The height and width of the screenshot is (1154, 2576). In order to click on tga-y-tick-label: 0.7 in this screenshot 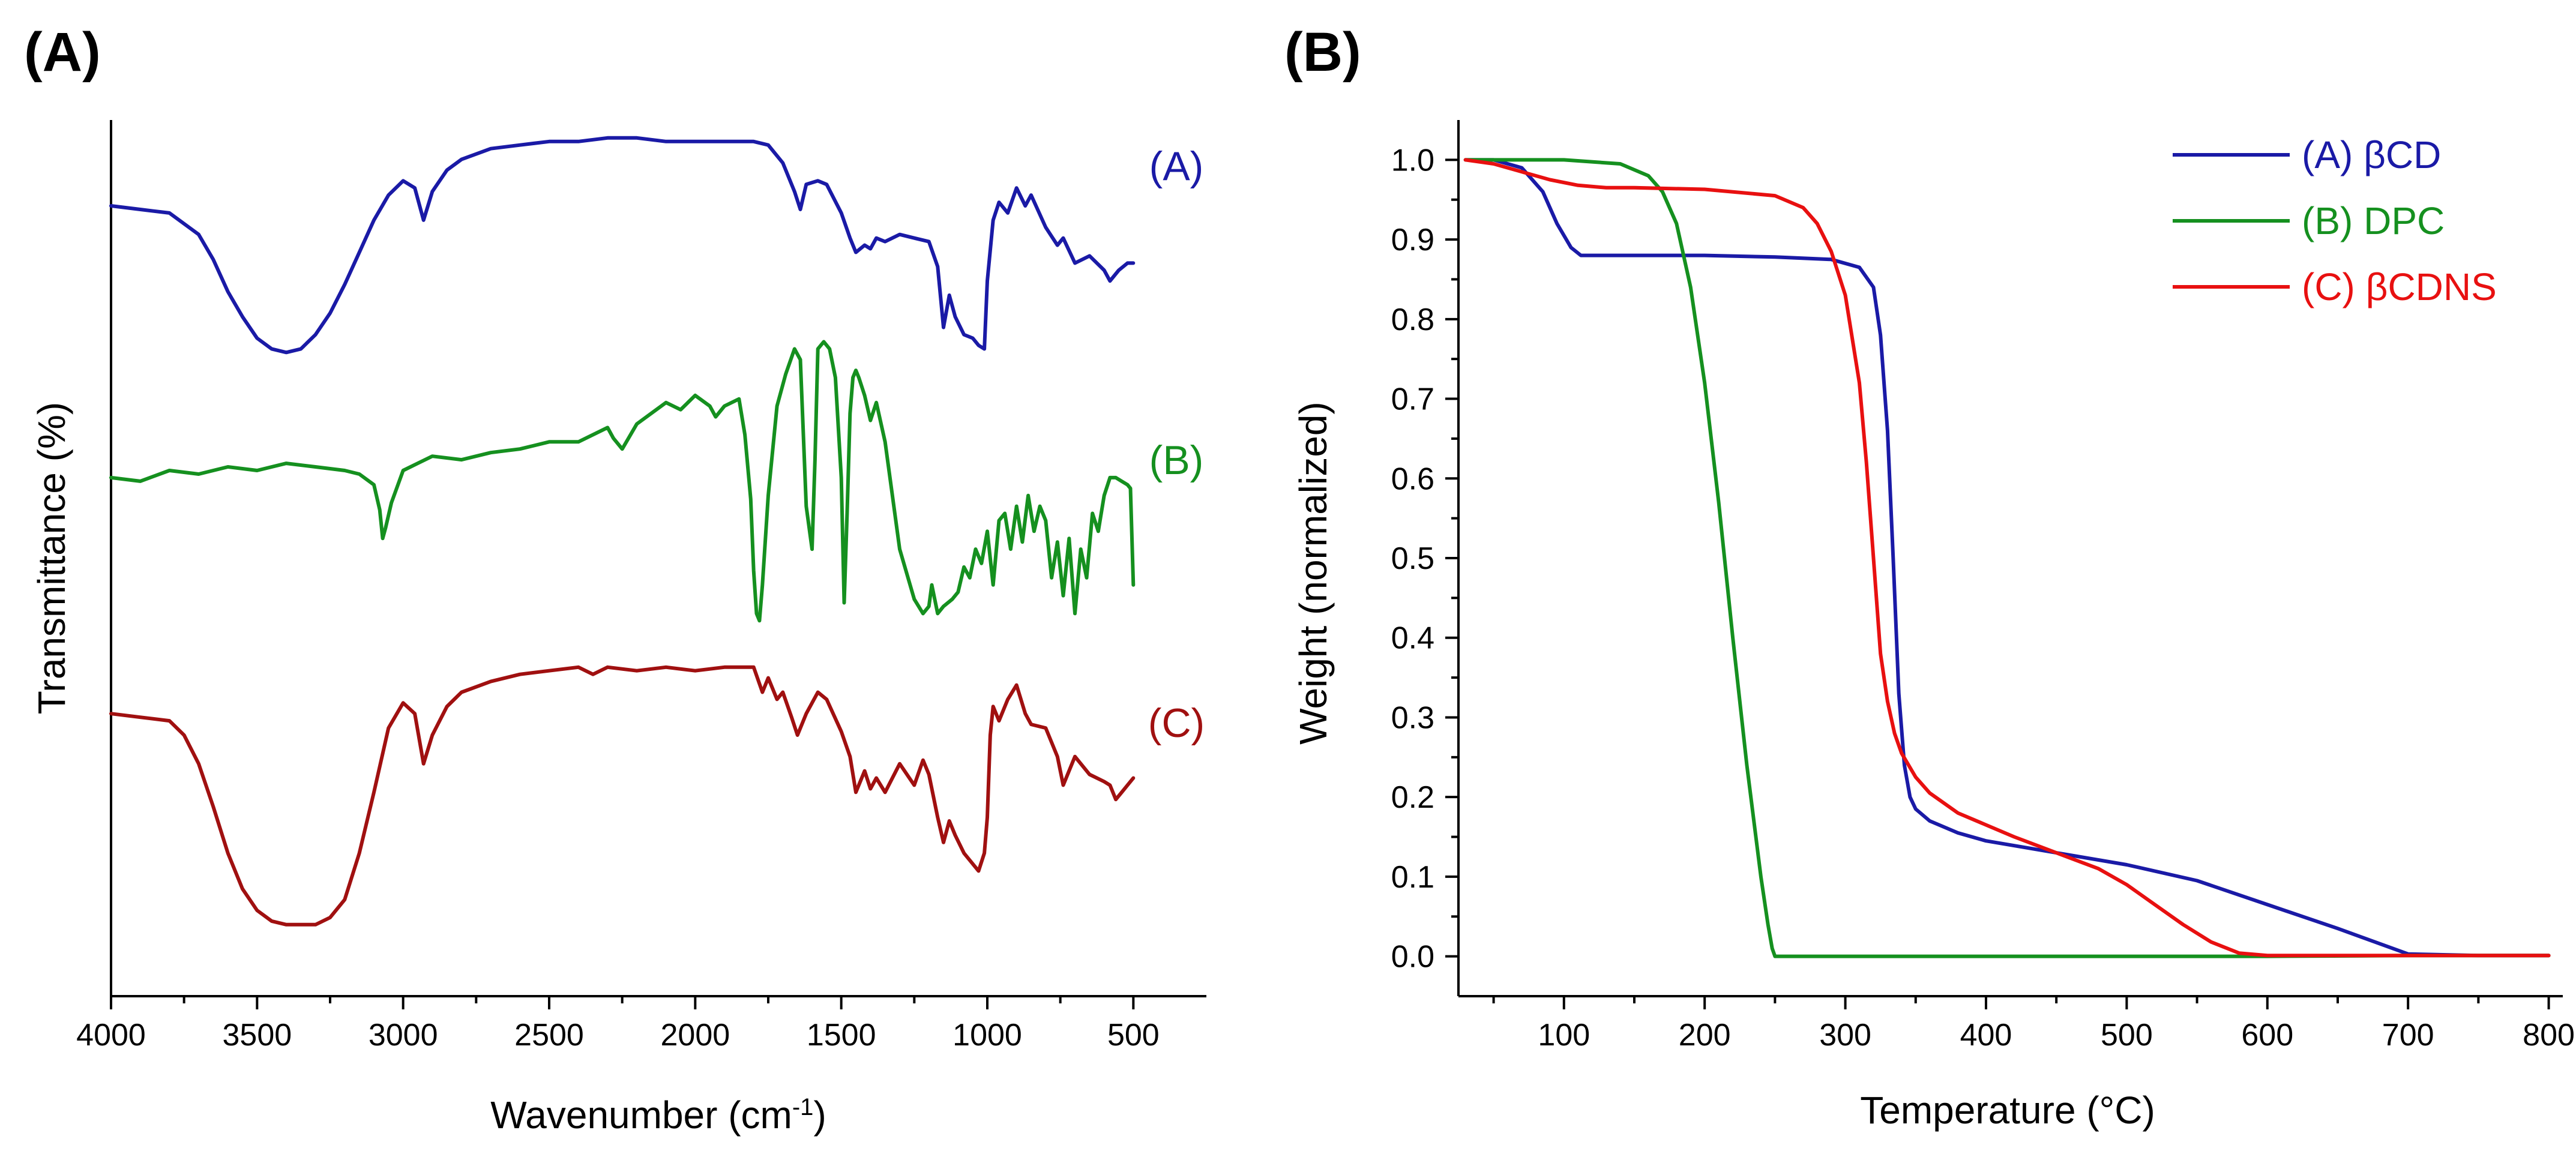, I will do `click(1413, 399)`.